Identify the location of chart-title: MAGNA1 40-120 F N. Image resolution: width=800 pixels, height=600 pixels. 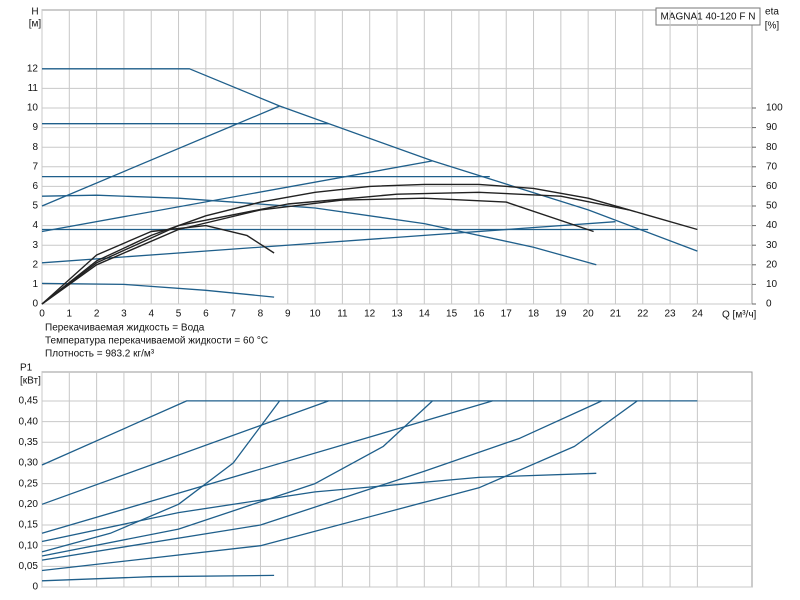
(707, 17).